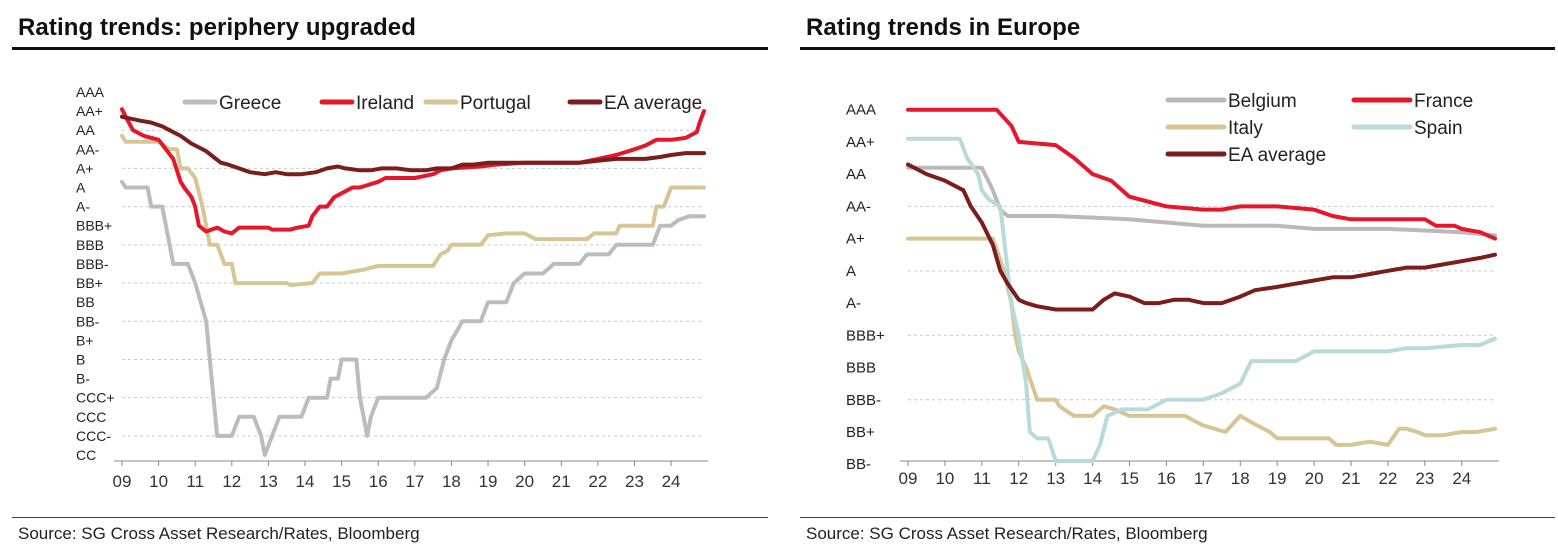 This screenshot has width=1558, height=560. What do you see at coordinates (217, 27) in the screenshot?
I see `chart-title: Rating trends: periphery upgraded` at bounding box center [217, 27].